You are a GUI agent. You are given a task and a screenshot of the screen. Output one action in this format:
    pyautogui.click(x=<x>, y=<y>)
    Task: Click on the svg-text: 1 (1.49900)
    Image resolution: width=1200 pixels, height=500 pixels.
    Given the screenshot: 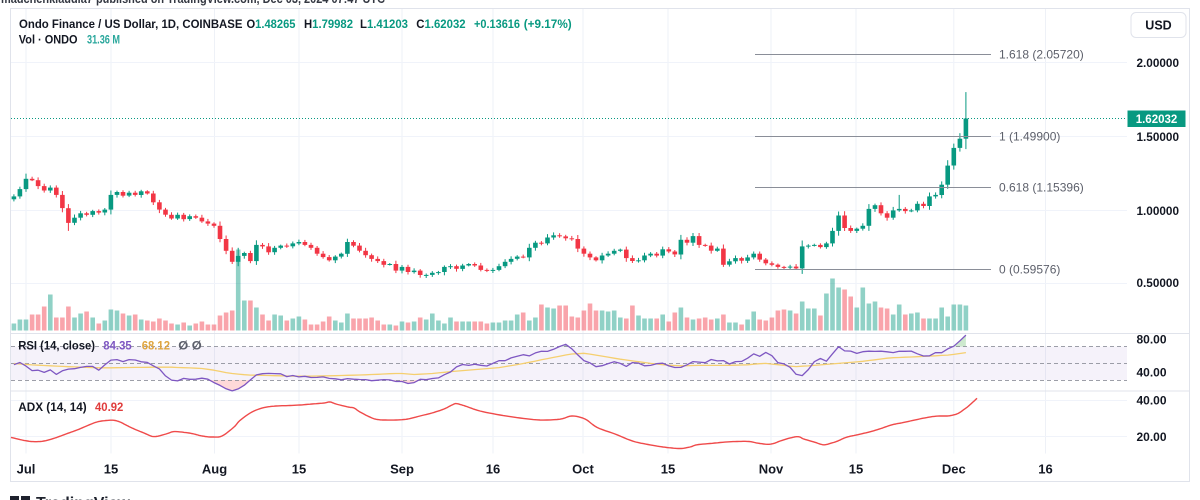 What is the action you would take?
    pyautogui.click(x=1029, y=137)
    